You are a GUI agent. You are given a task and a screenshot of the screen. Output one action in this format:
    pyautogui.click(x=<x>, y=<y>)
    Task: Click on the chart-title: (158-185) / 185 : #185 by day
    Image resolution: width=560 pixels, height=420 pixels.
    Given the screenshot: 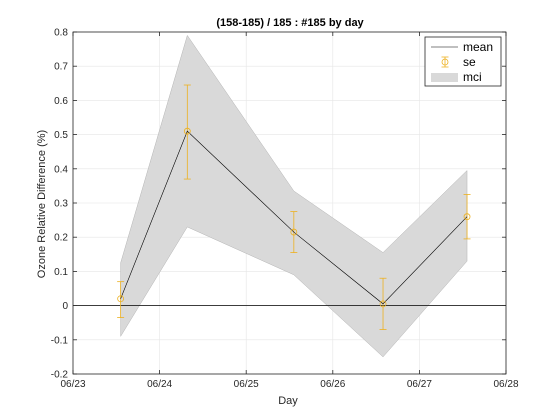 What is the action you would take?
    pyautogui.click(x=290, y=23)
    